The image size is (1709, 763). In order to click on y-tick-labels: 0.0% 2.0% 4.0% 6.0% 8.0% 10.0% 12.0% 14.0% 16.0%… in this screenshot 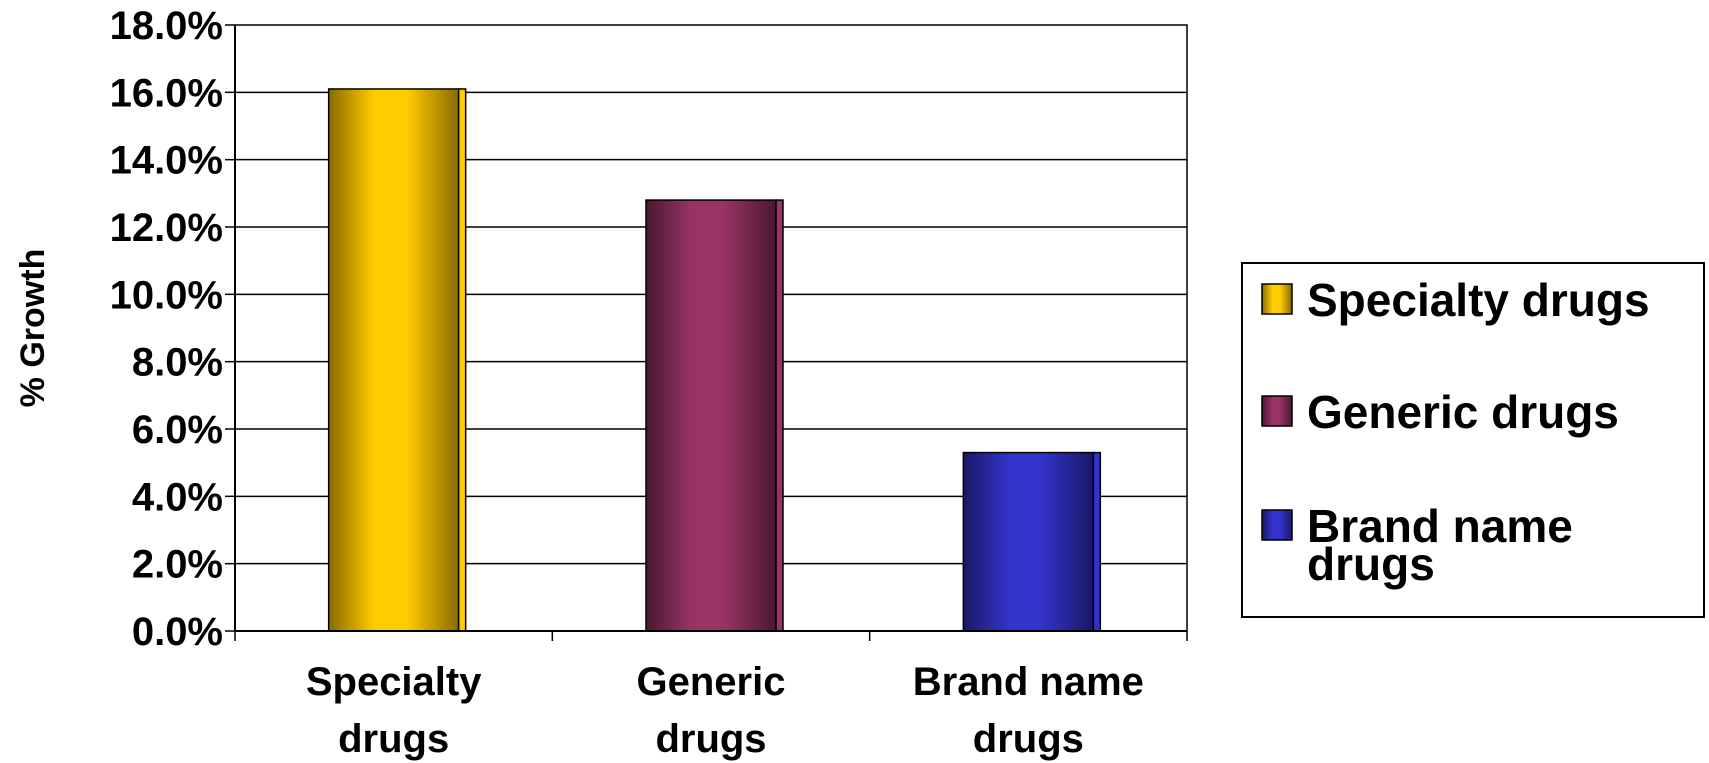, I will do `click(166, 329)`.